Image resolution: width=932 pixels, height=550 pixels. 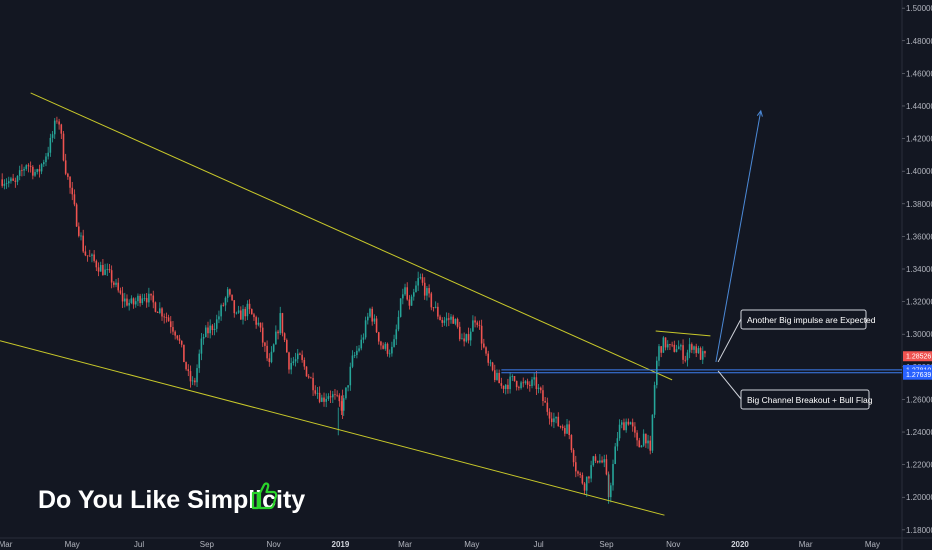 I want to click on annotation-impulse: Another Big impulse are Expected, so click(x=808, y=319).